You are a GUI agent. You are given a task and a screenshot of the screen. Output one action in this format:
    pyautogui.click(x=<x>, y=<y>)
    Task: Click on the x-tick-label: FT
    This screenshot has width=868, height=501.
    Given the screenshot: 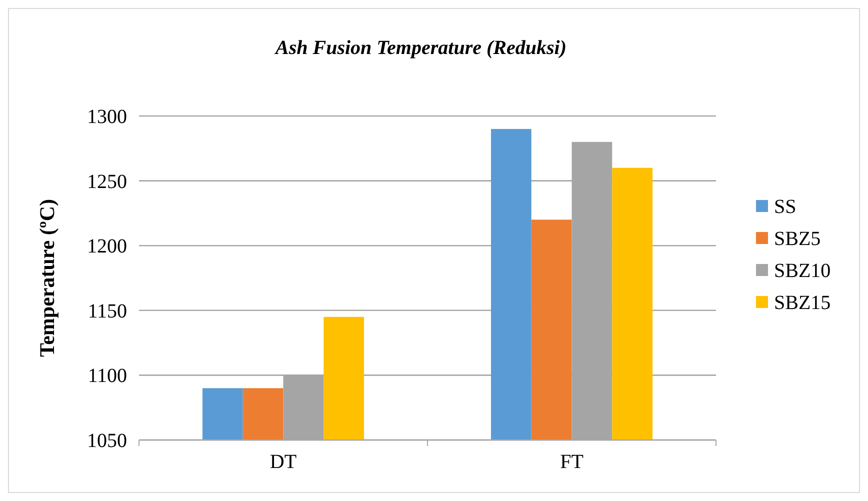 What is the action you would take?
    pyautogui.click(x=572, y=462)
    